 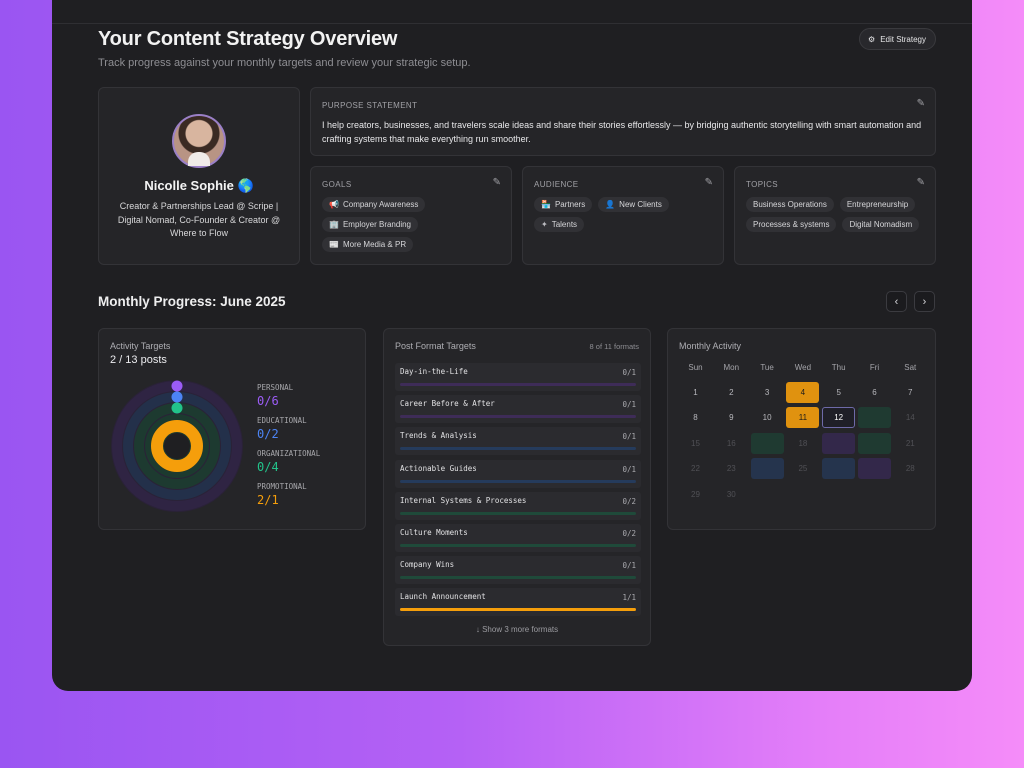 I want to click on calendar-day: 29, so click(x=695, y=494).